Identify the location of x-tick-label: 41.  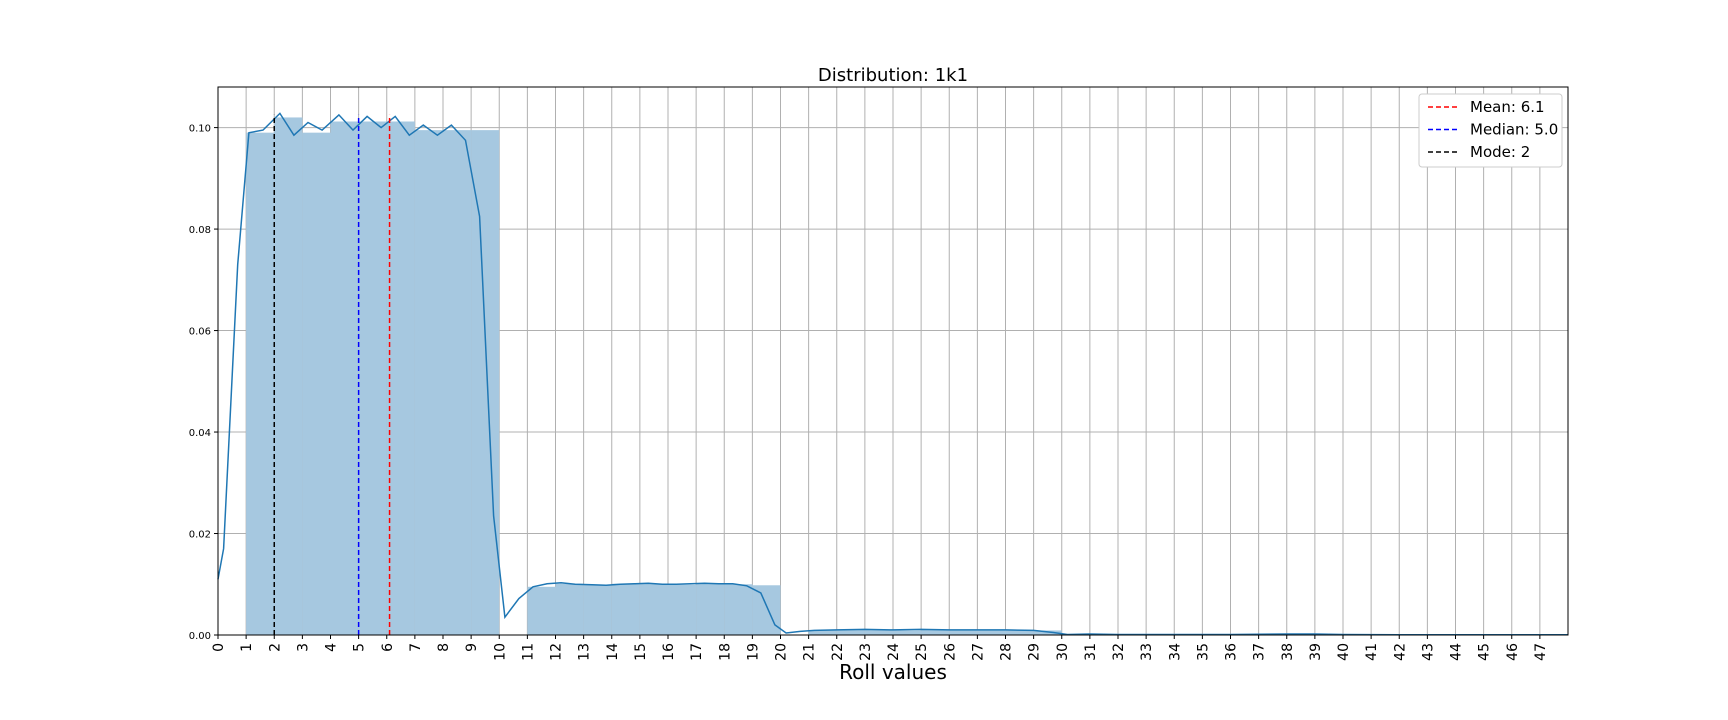
(1372, 652).